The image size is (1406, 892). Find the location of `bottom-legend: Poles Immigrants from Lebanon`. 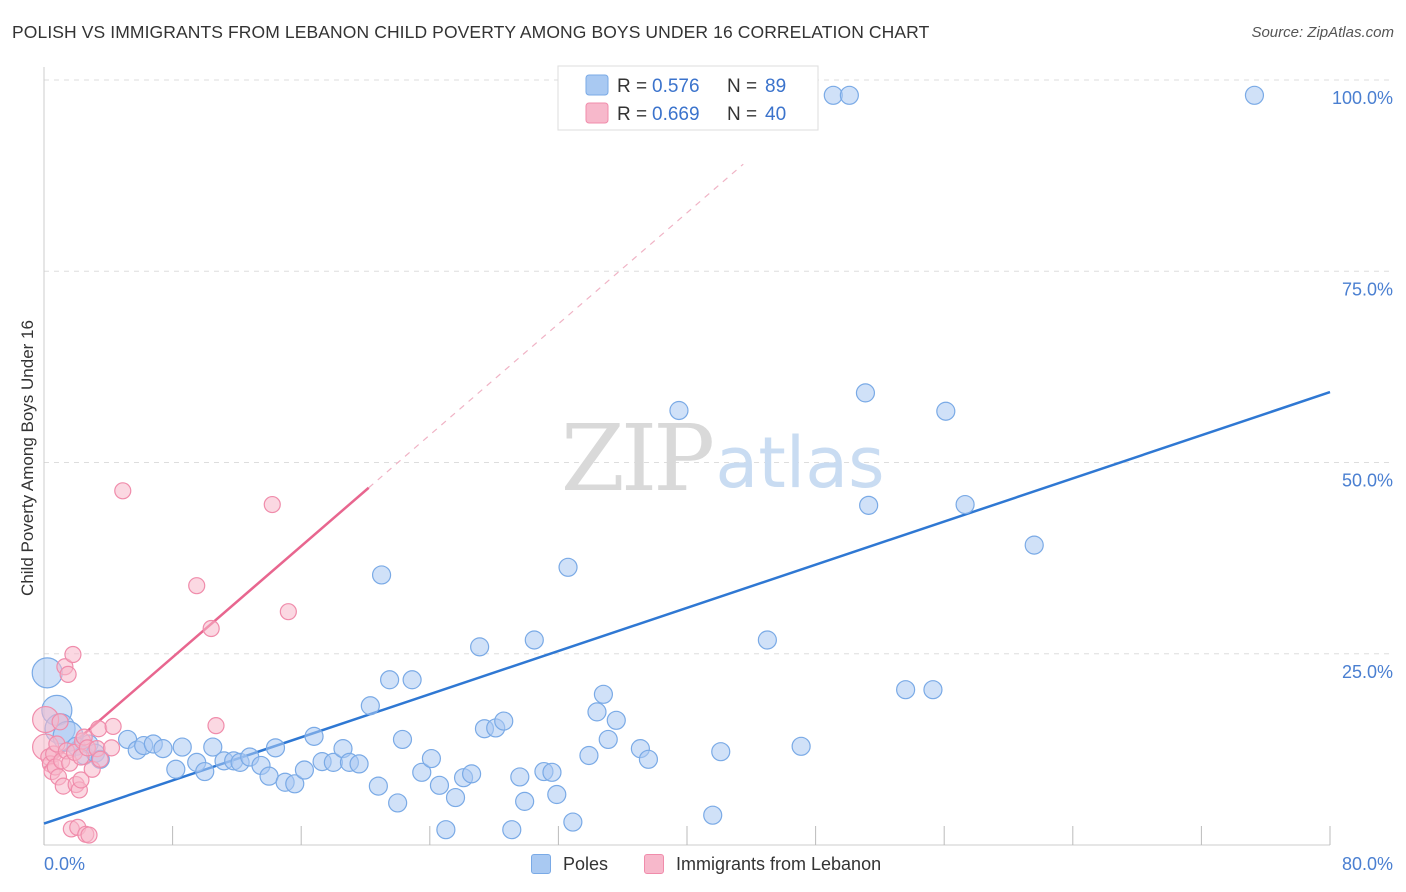

bottom-legend: Poles Immigrants from Lebanon is located at coordinates (703, 865).